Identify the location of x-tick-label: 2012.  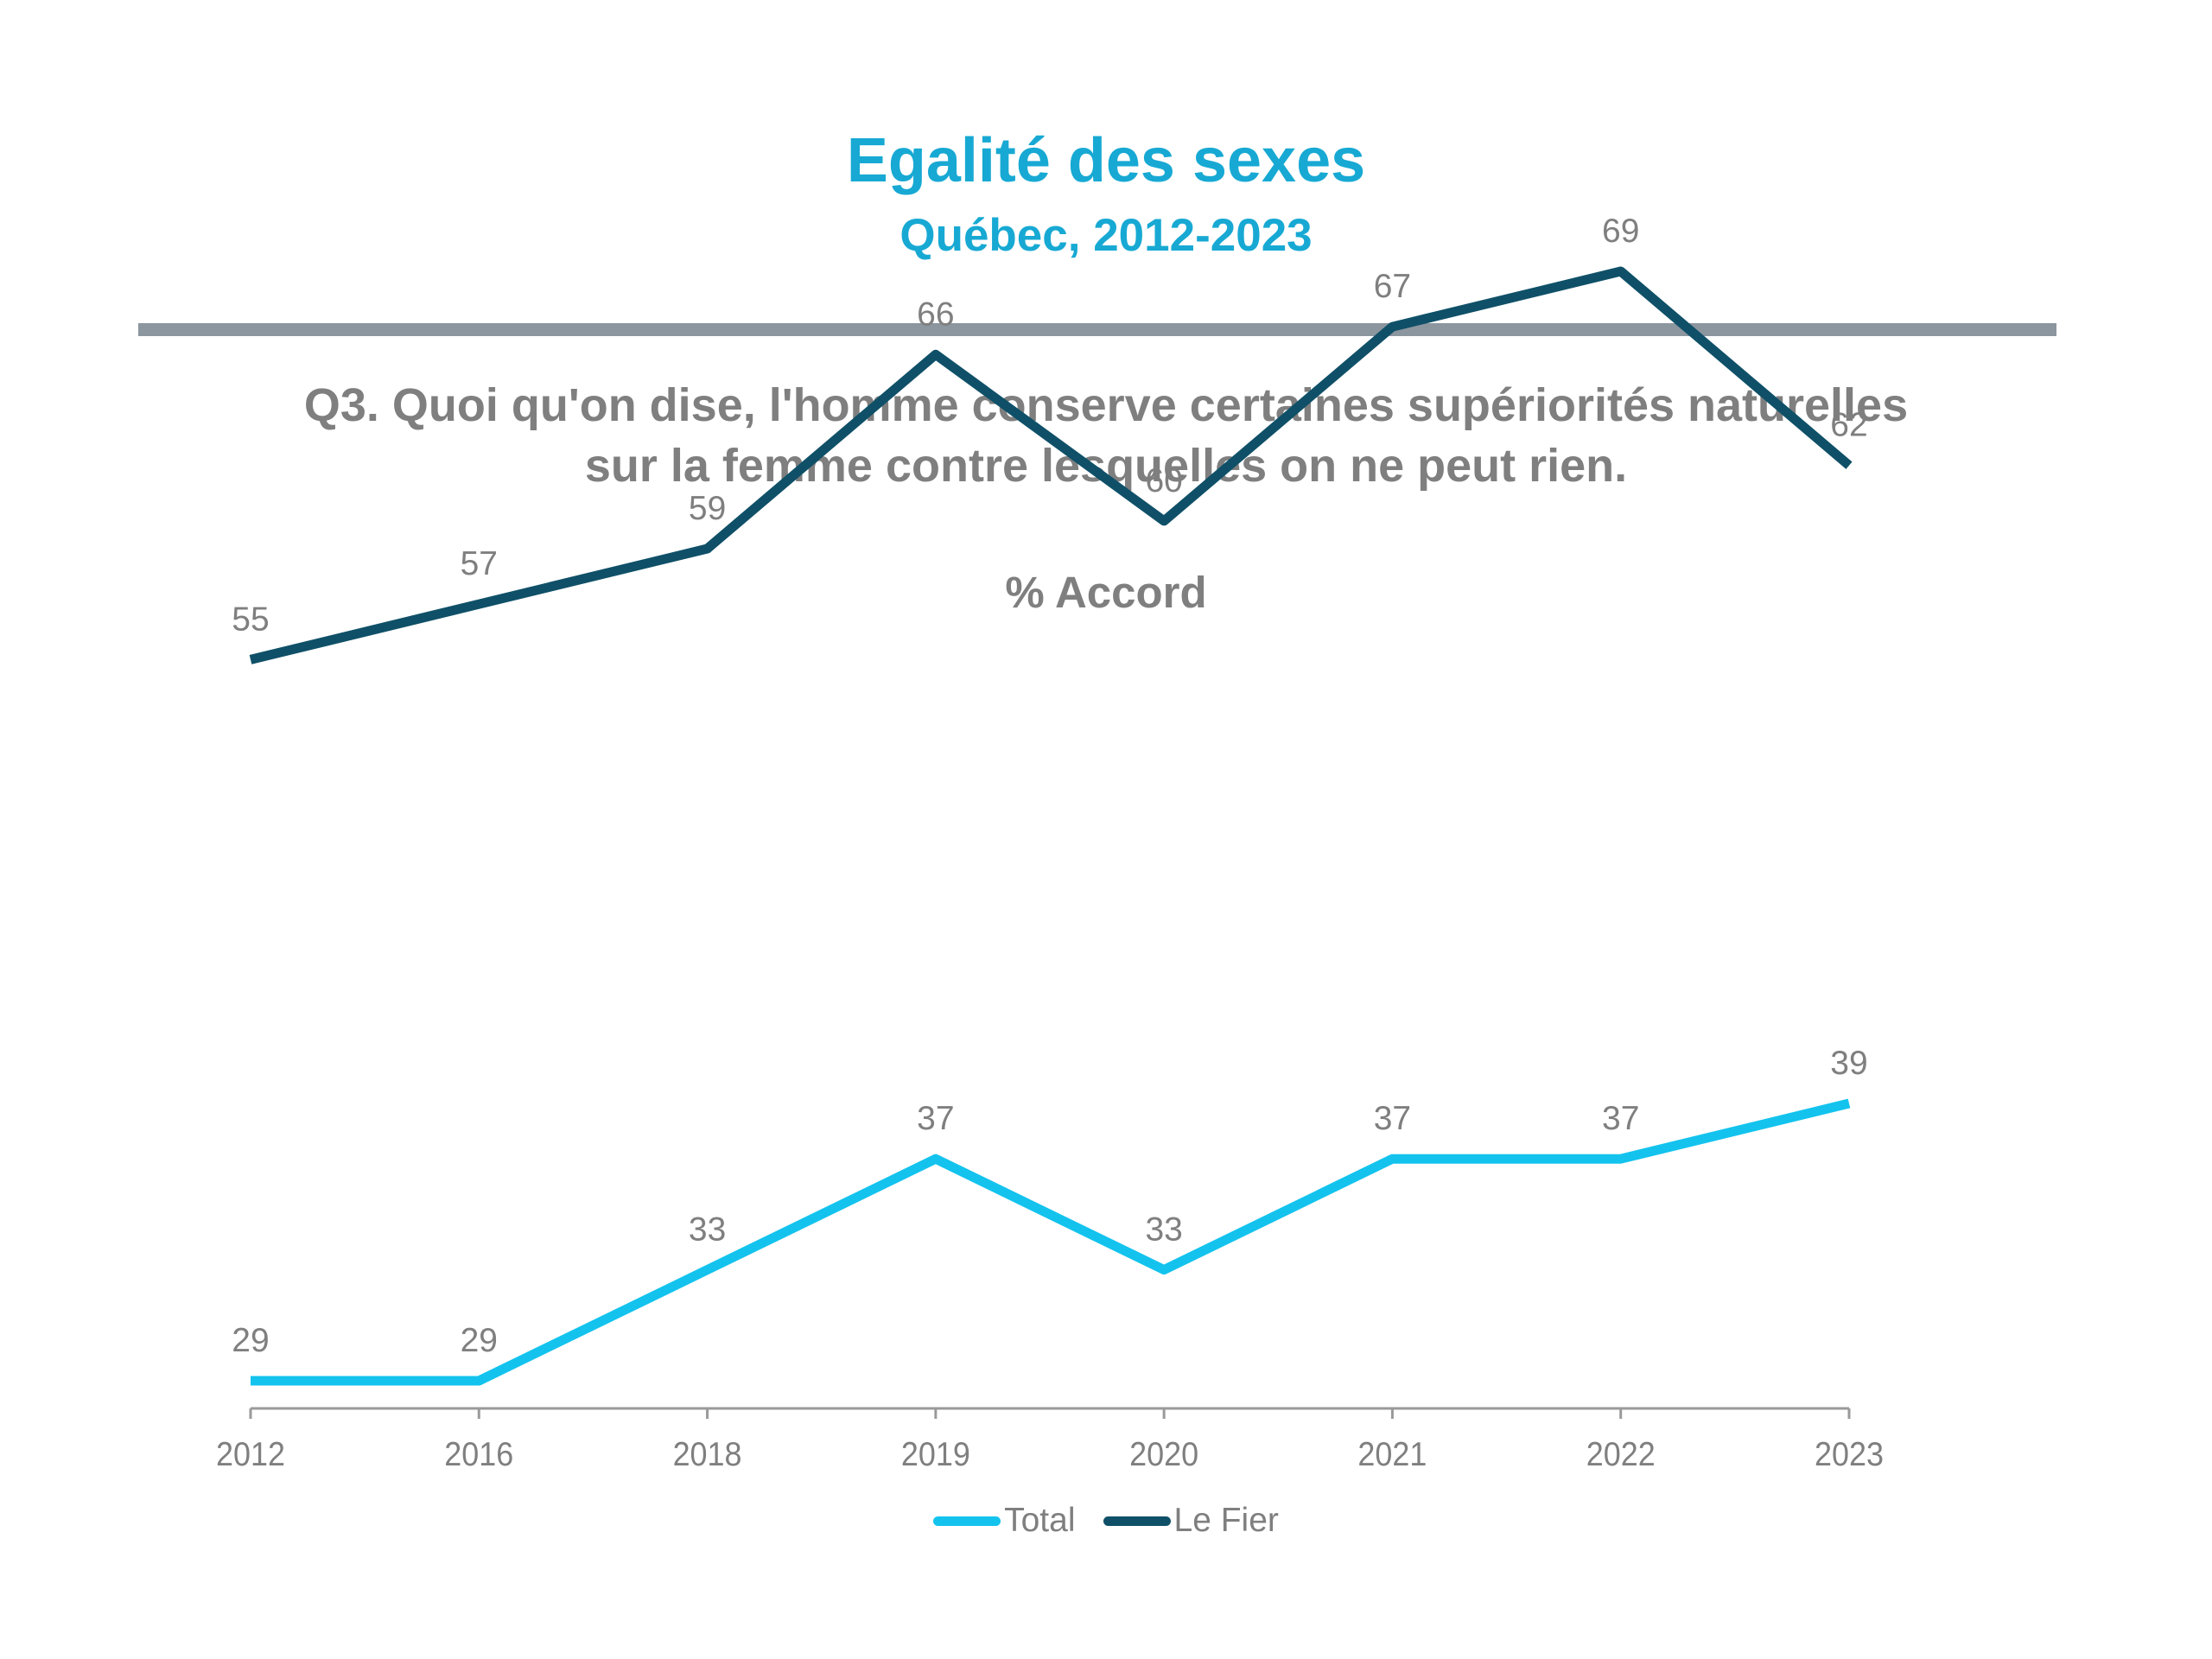
(250, 1454).